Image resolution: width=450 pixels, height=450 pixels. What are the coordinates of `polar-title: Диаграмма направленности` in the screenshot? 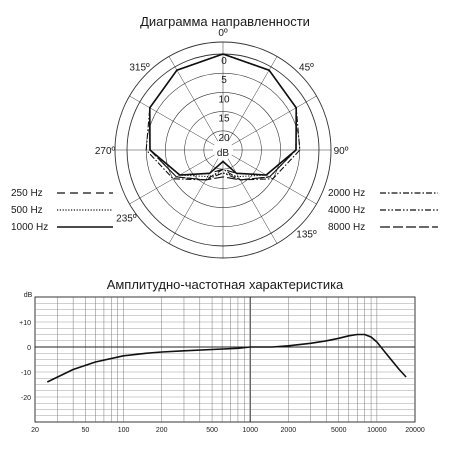 It's located at (225, 21).